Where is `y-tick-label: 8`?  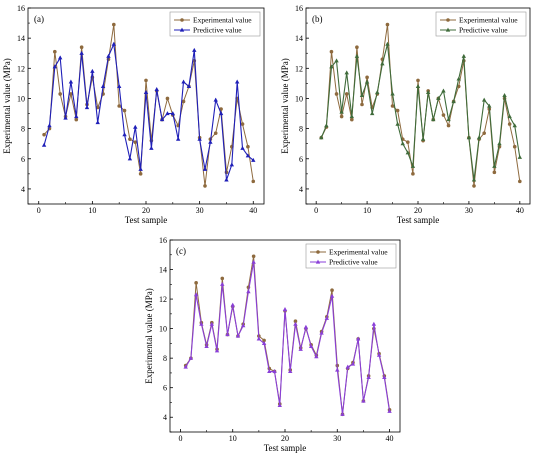
y-tick-label: 8 is located at coordinates (165, 358).